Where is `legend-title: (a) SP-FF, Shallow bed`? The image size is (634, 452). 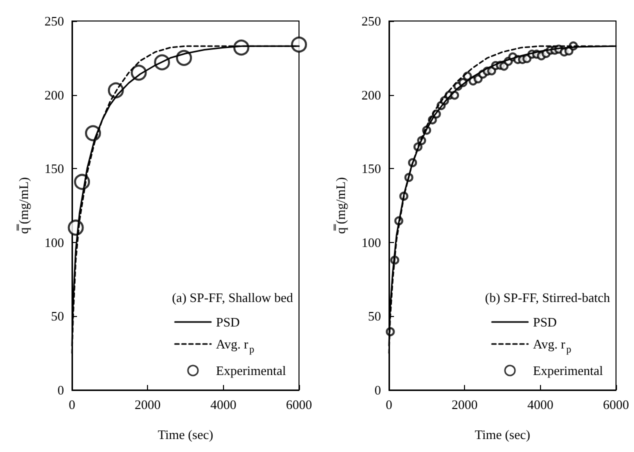
legend-title: (a) SP-FF, Shallow bed is located at coordinates (233, 297).